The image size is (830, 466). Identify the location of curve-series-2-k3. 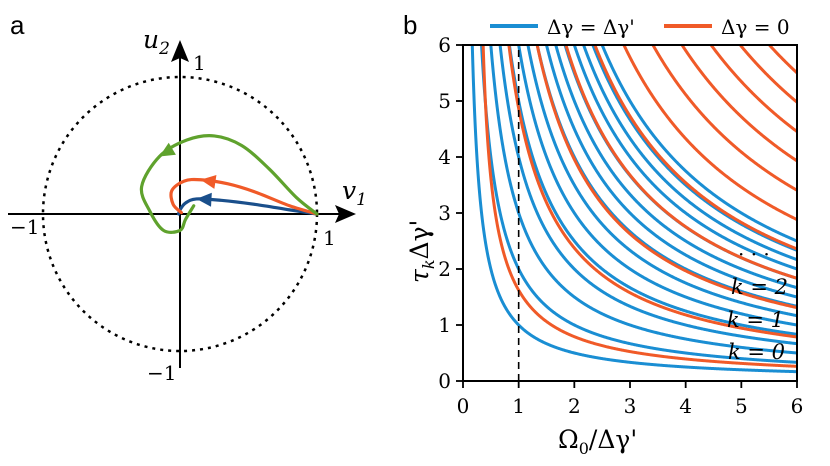
(680, 162).